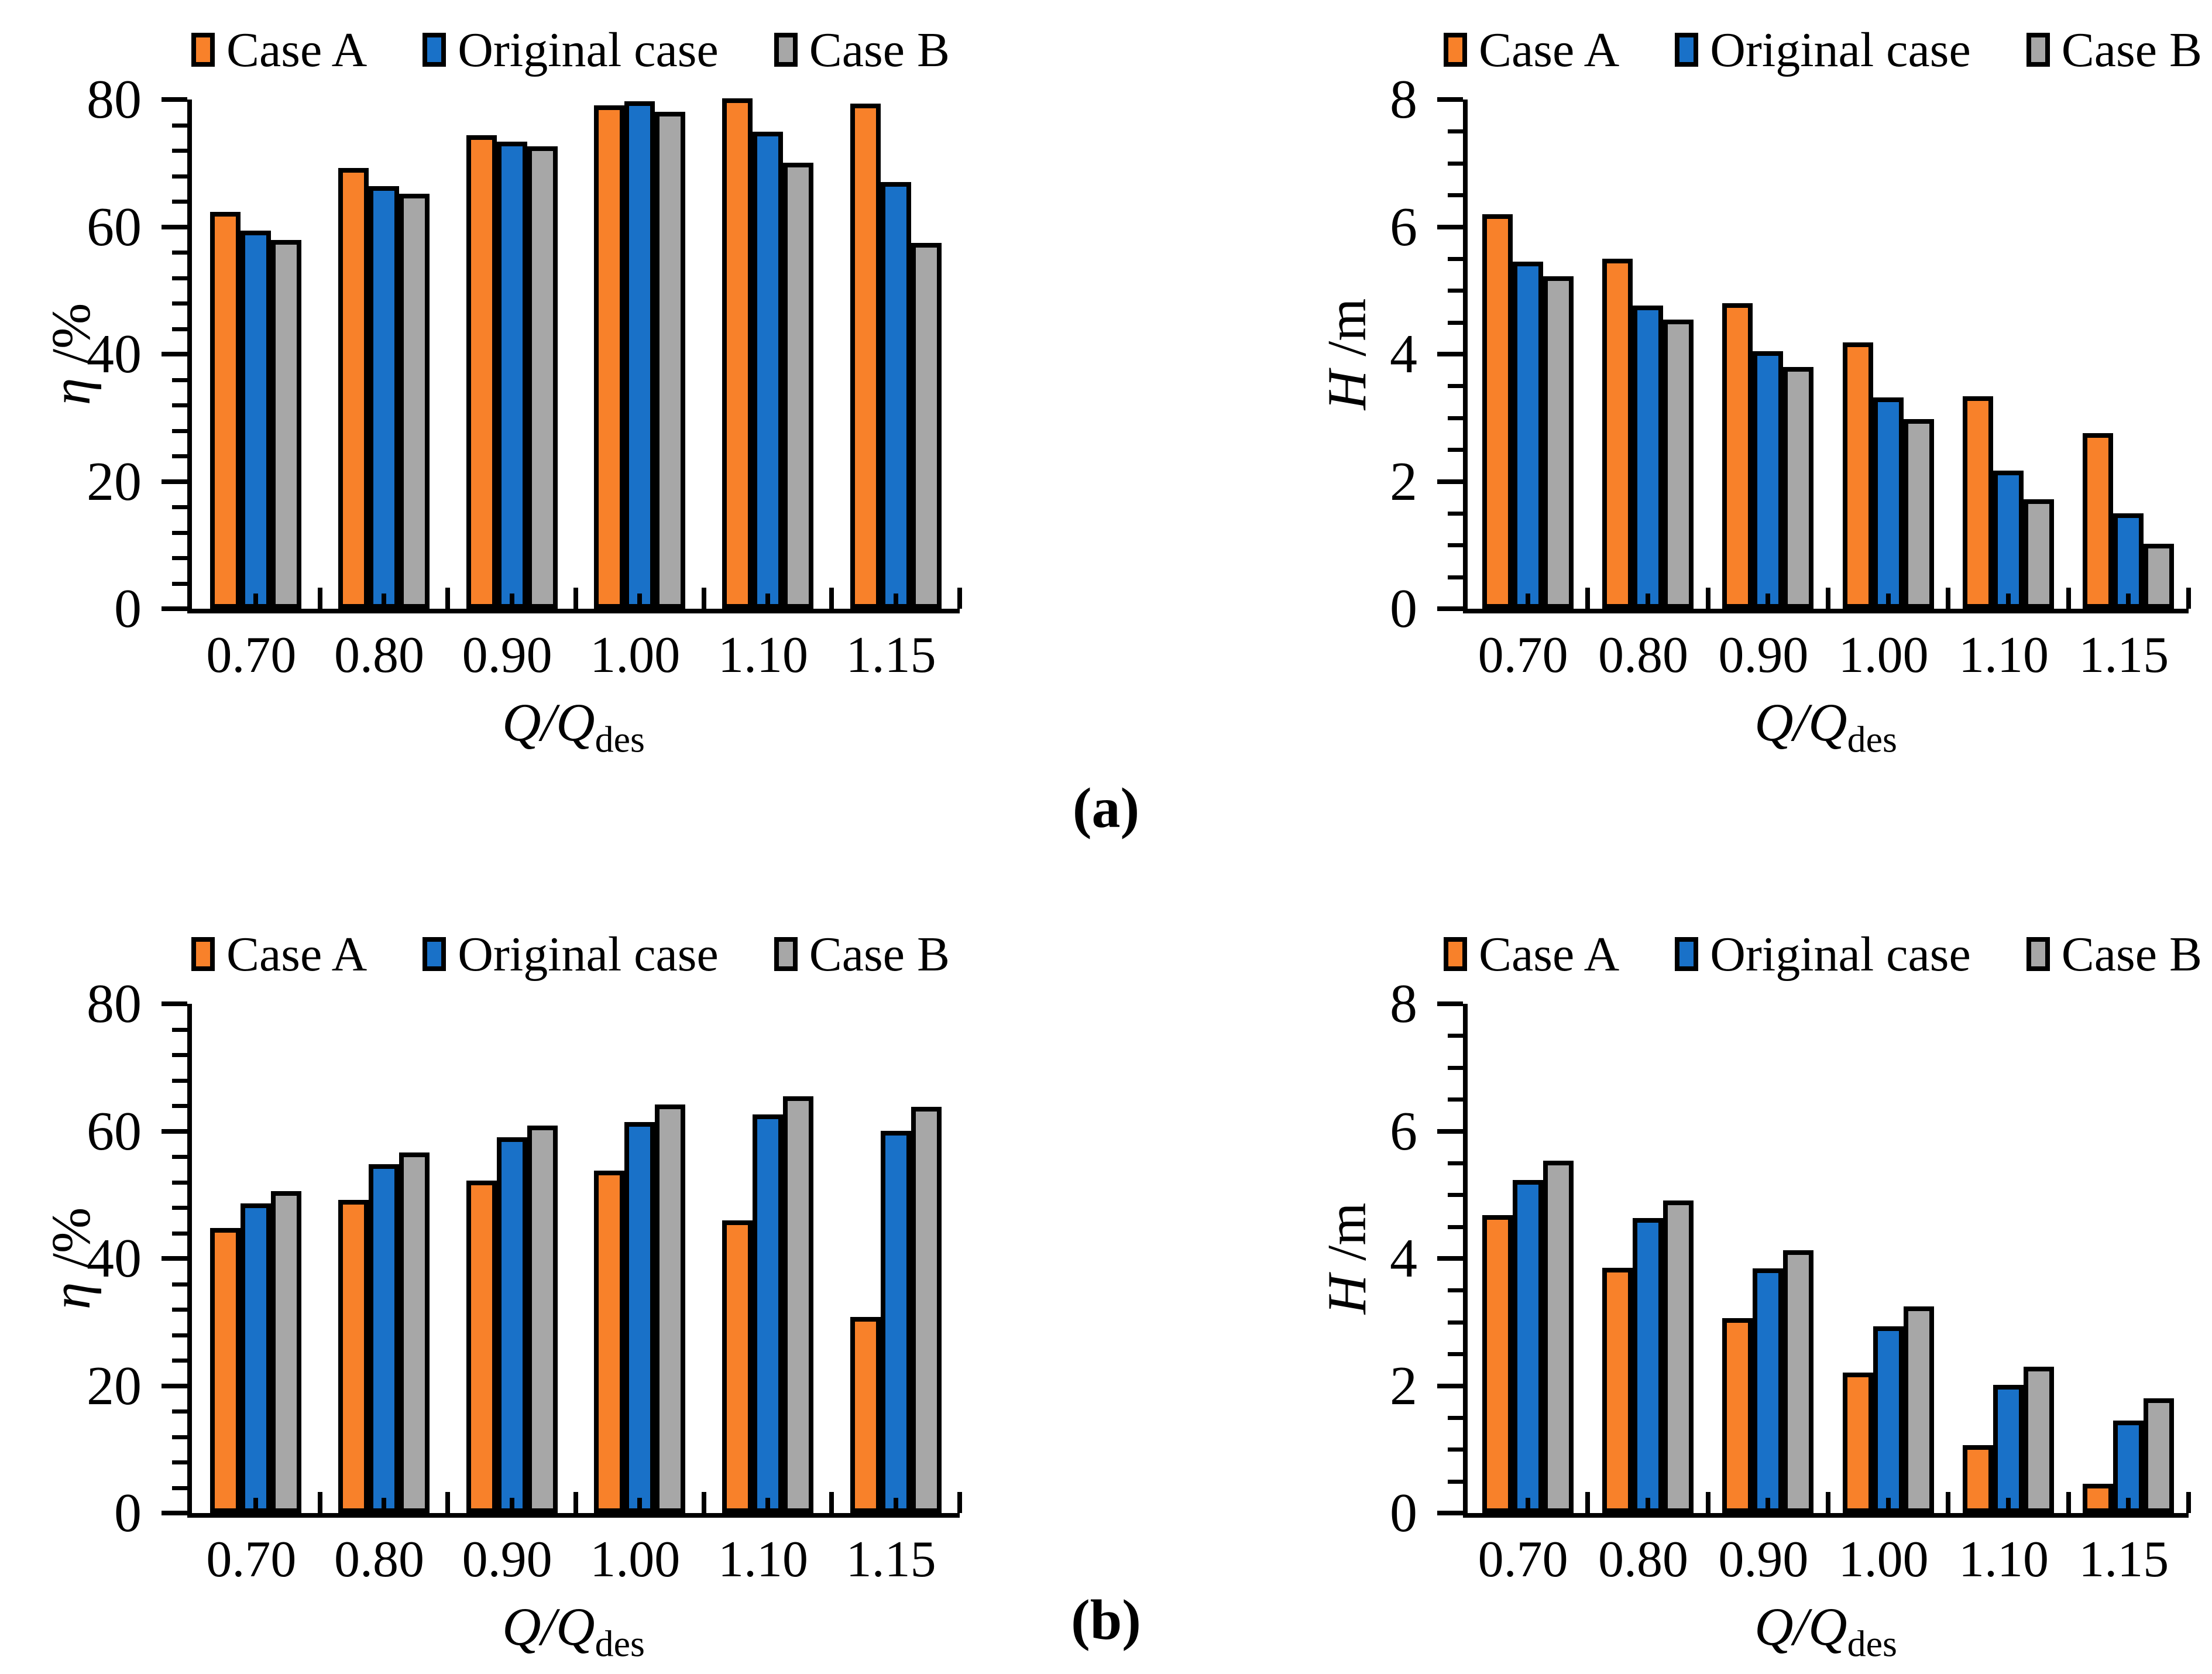  I want to click on x-axis-subscript: des, so click(620, 739).